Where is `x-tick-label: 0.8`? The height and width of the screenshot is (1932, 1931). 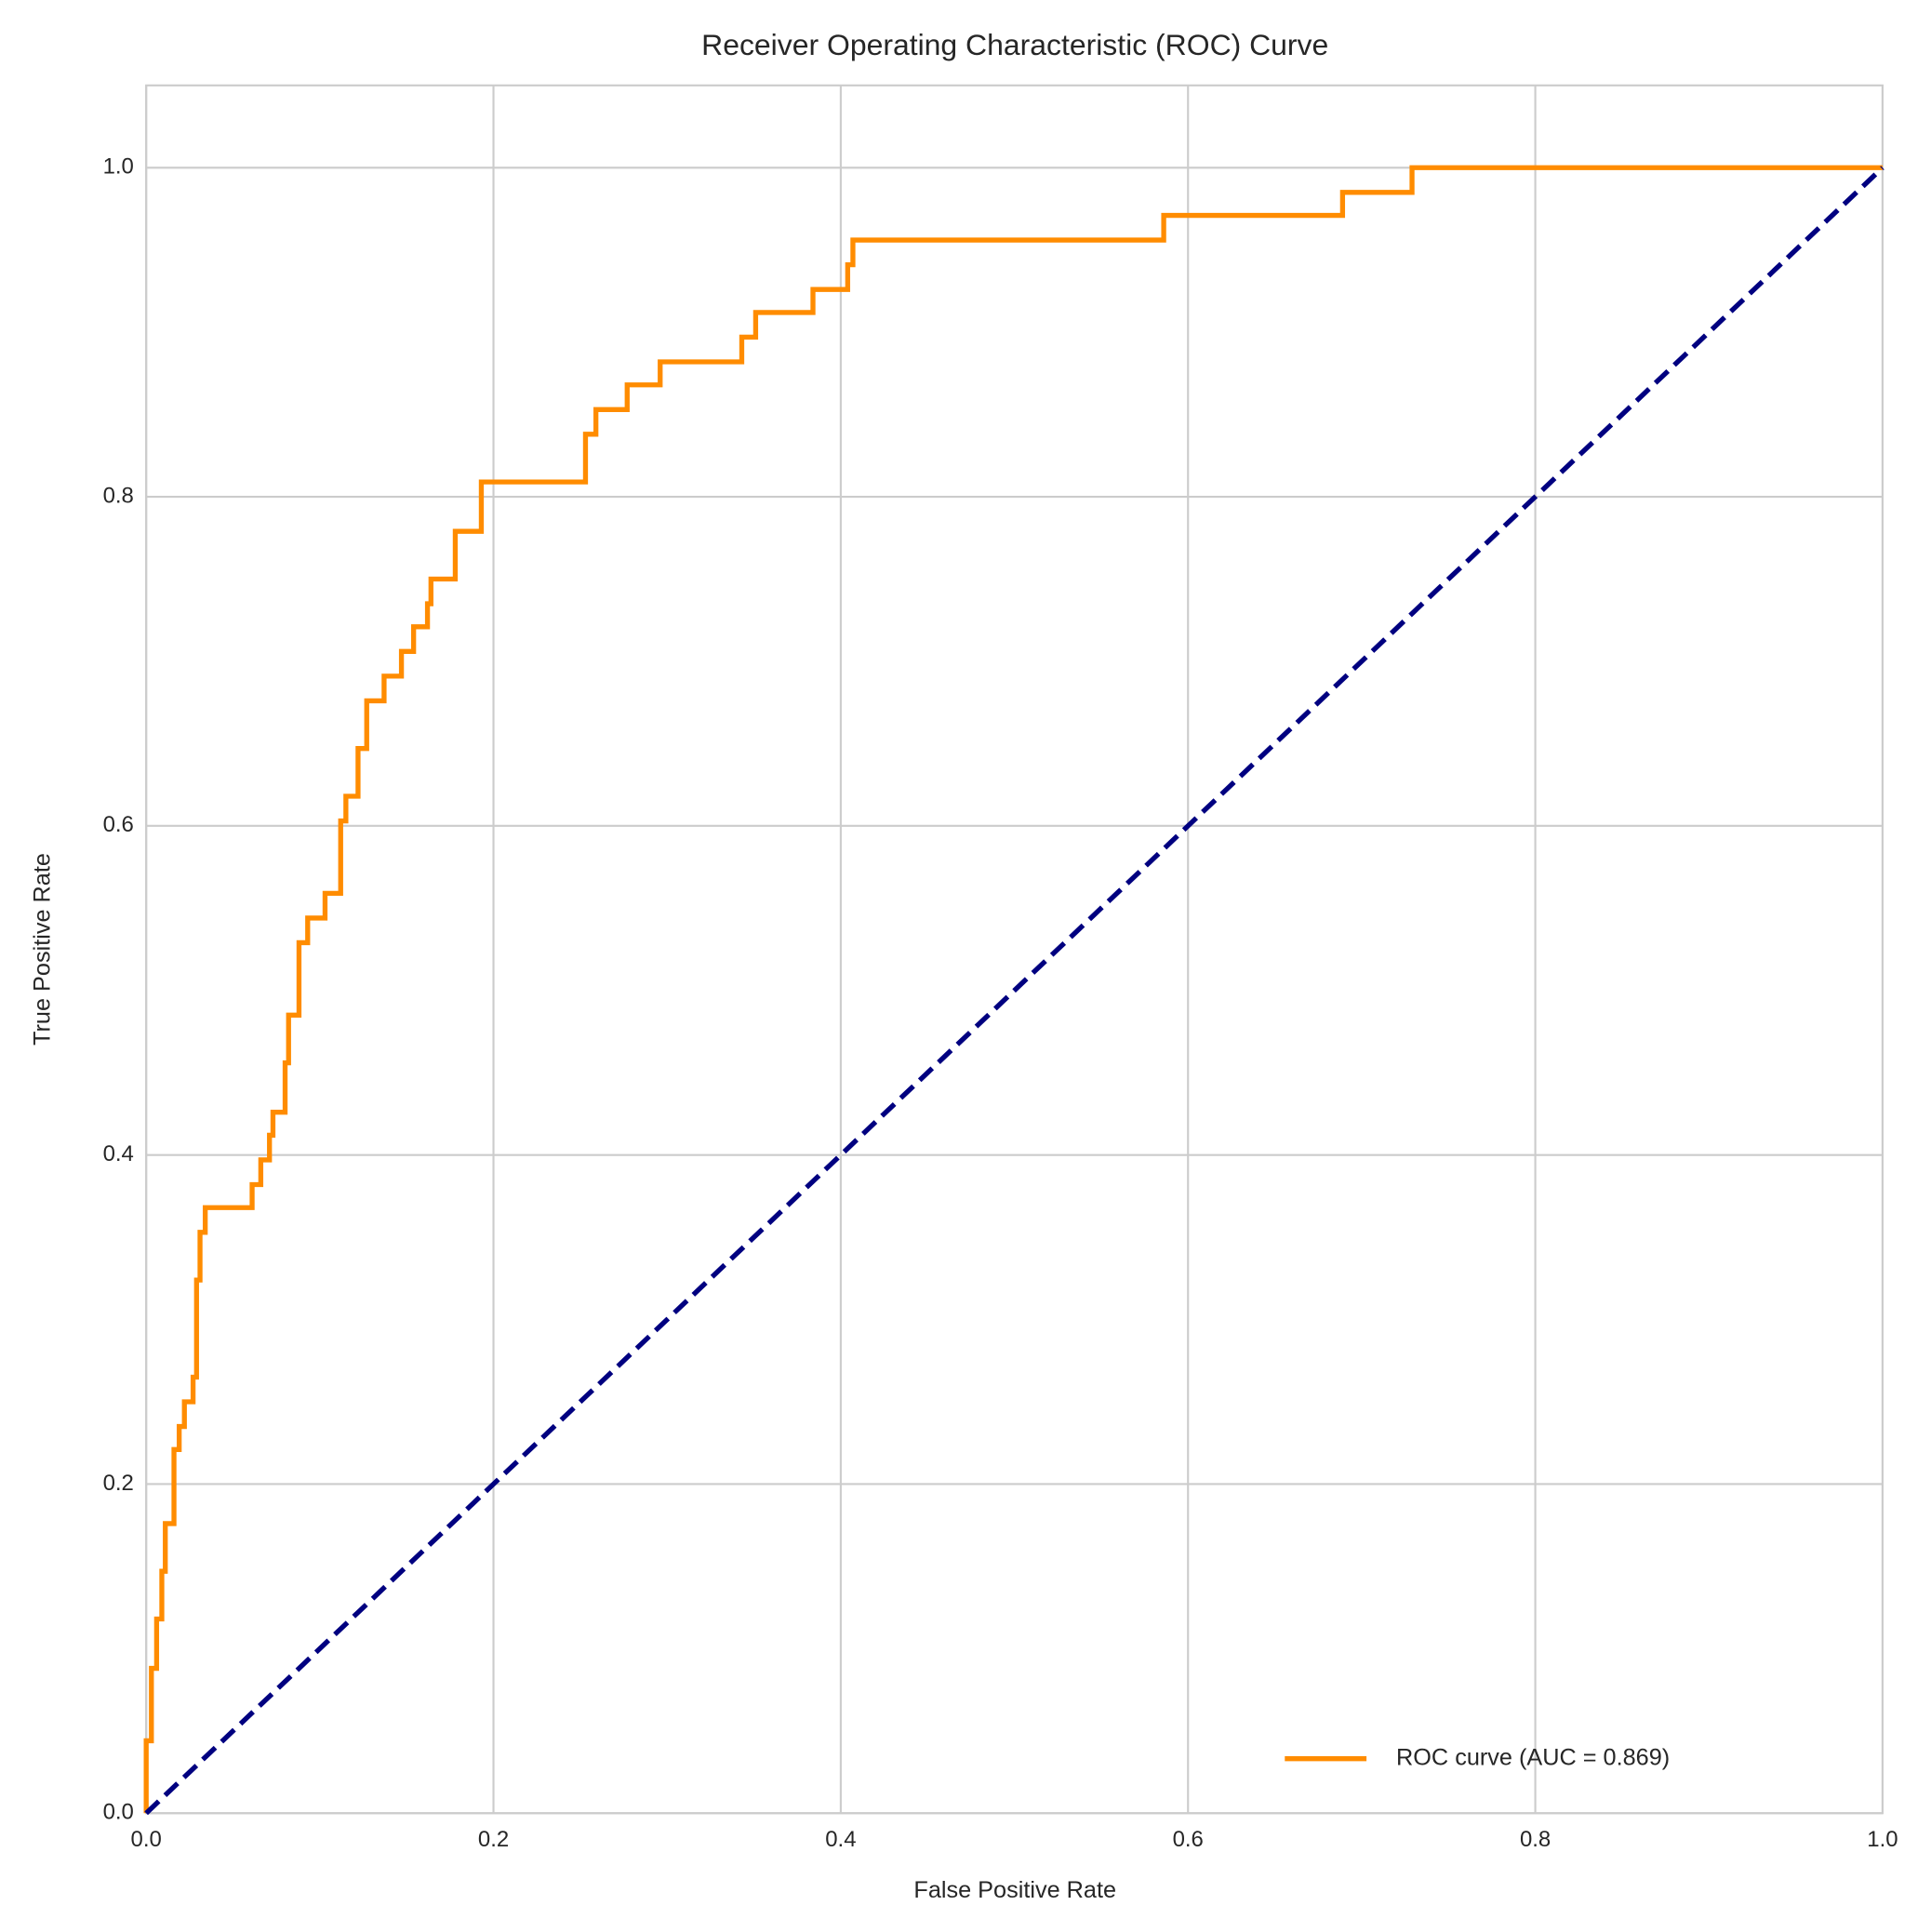
x-tick-label: 0.8 is located at coordinates (1535, 1839).